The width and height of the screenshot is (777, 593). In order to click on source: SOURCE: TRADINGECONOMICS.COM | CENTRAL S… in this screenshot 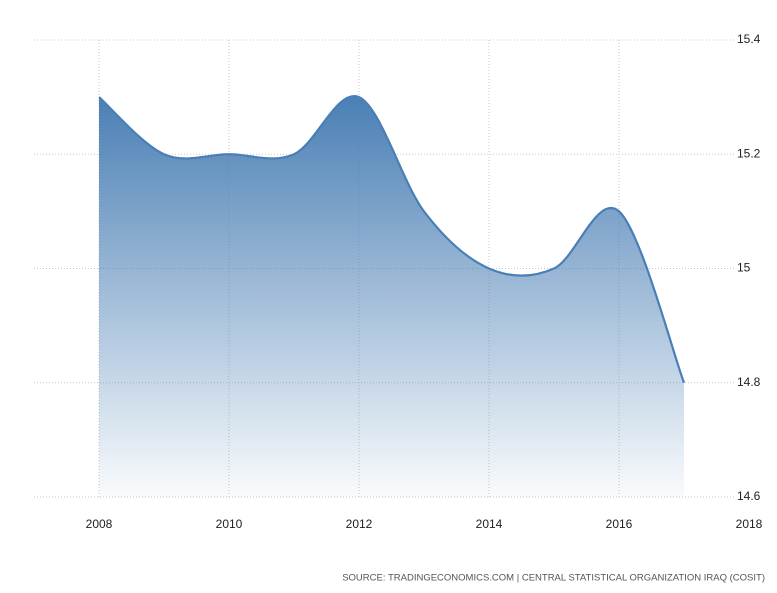, I will do `click(553, 578)`.